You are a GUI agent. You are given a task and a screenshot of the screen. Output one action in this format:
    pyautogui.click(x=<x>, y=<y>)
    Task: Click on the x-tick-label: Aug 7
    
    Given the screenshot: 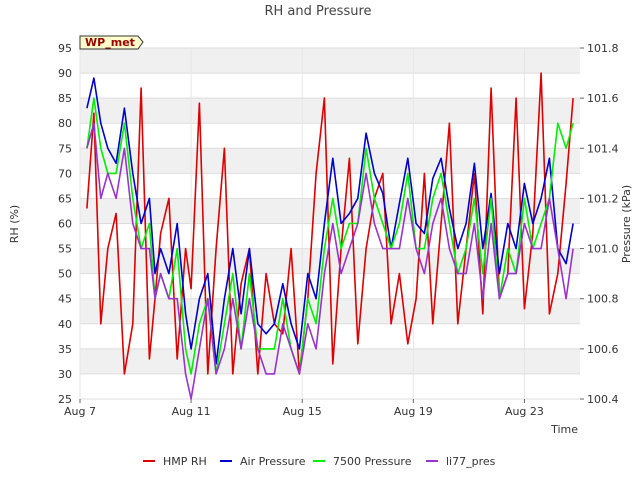 What is the action you would take?
    pyautogui.click(x=80, y=411)
    